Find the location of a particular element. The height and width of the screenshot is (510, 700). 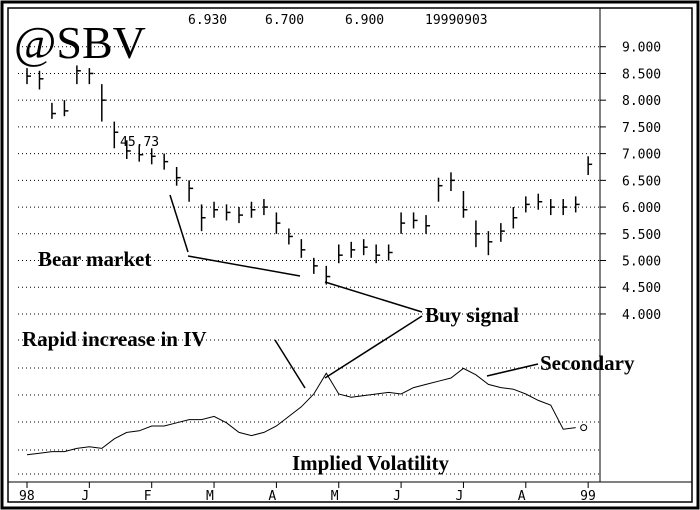

y-tick-label: 7.000 is located at coordinates (641, 155).